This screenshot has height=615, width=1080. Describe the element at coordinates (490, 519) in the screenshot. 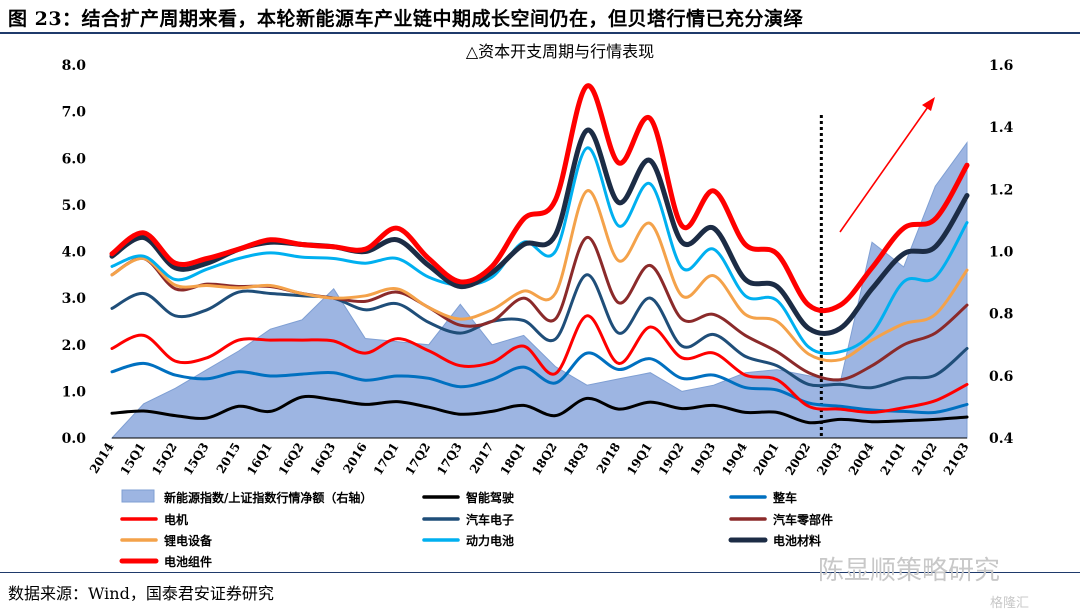

I see `legend-label: 汽车电子` at that location.